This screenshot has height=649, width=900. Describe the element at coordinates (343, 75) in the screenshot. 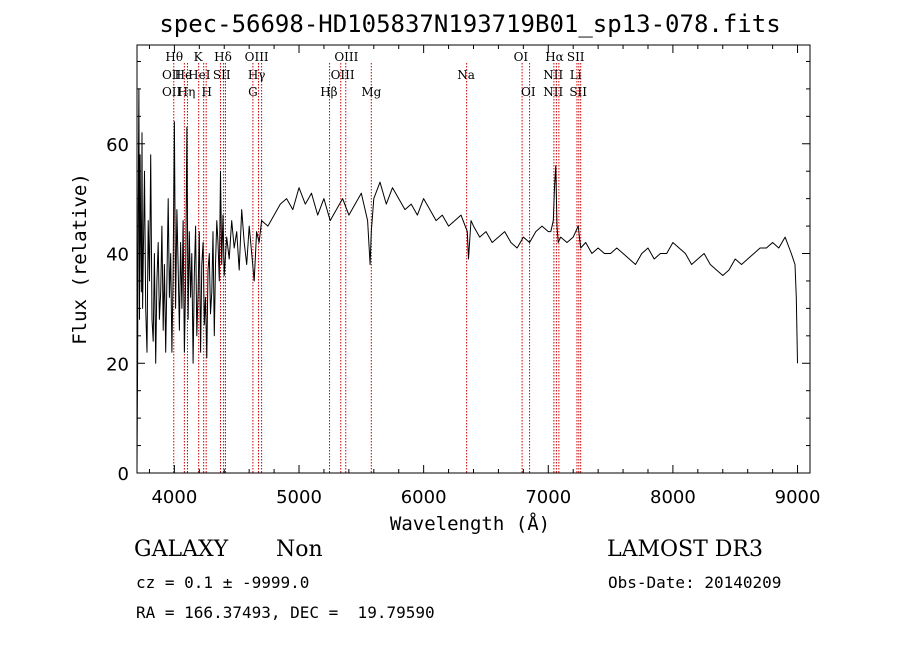

I see `line-label-14: OIII` at that location.